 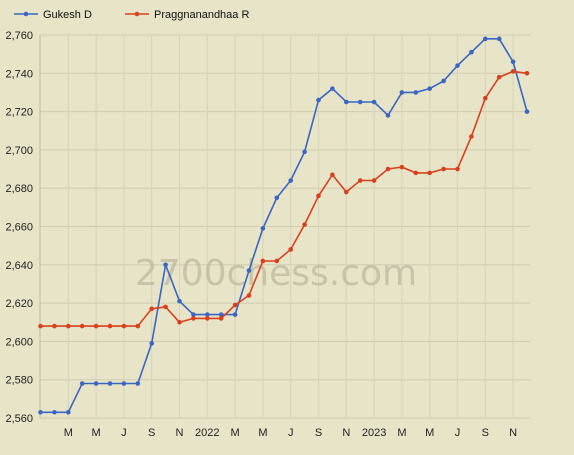 I want to click on x-axis-ticks: M M J S N 2022 M M J S N 2023 M M J S N, so click(x=290, y=433).